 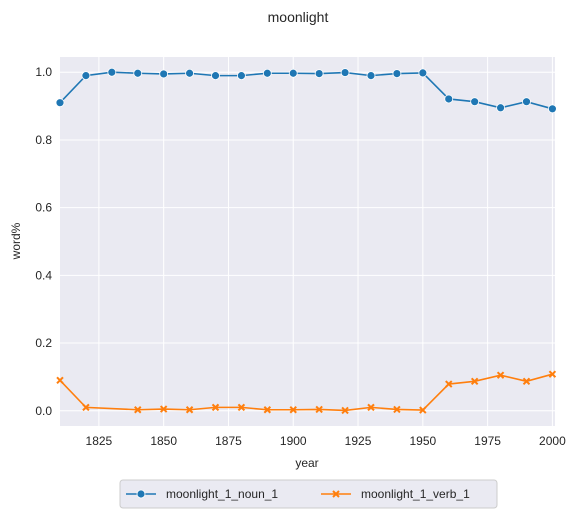 What do you see at coordinates (552, 441) in the screenshot?
I see `x-tick-label: 2000` at bounding box center [552, 441].